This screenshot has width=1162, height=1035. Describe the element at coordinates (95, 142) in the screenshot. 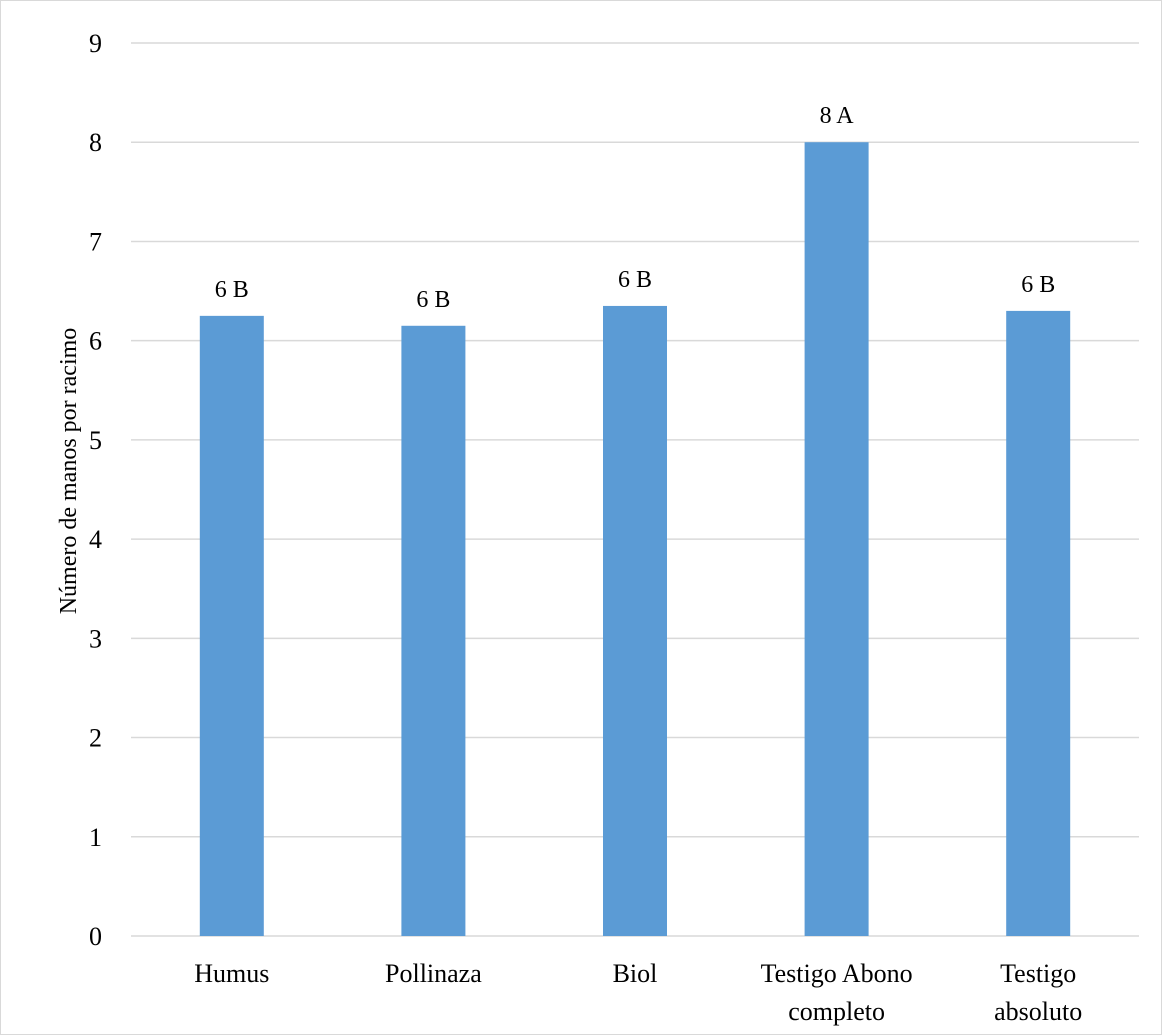

I see `y-tick-label: 8` at that location.